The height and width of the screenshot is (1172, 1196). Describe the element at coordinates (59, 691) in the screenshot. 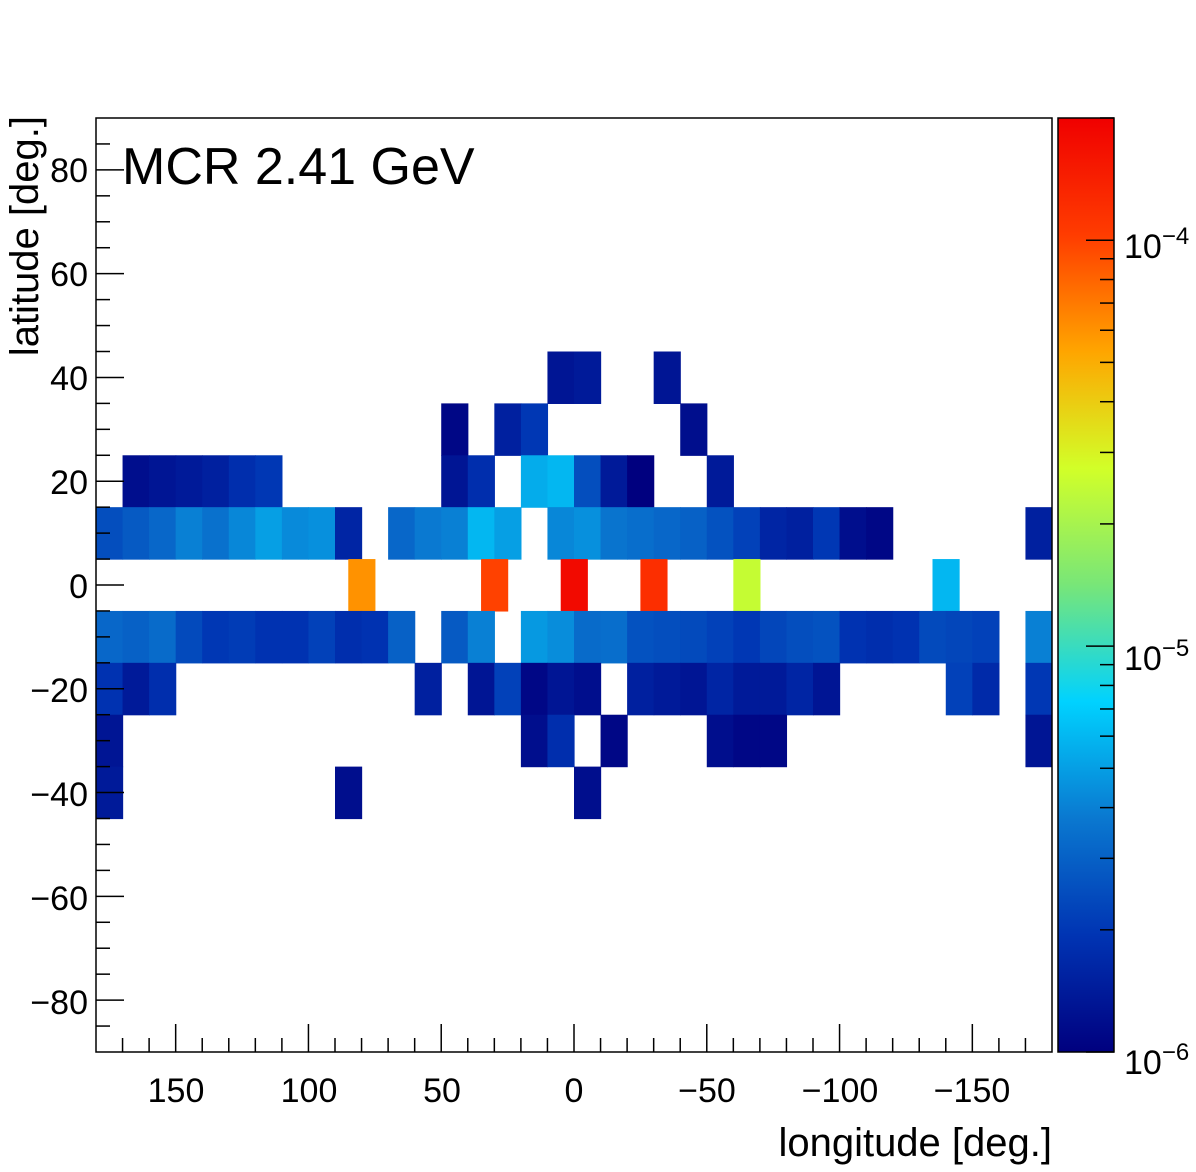

I see `y-tick-label: −20` at that location.